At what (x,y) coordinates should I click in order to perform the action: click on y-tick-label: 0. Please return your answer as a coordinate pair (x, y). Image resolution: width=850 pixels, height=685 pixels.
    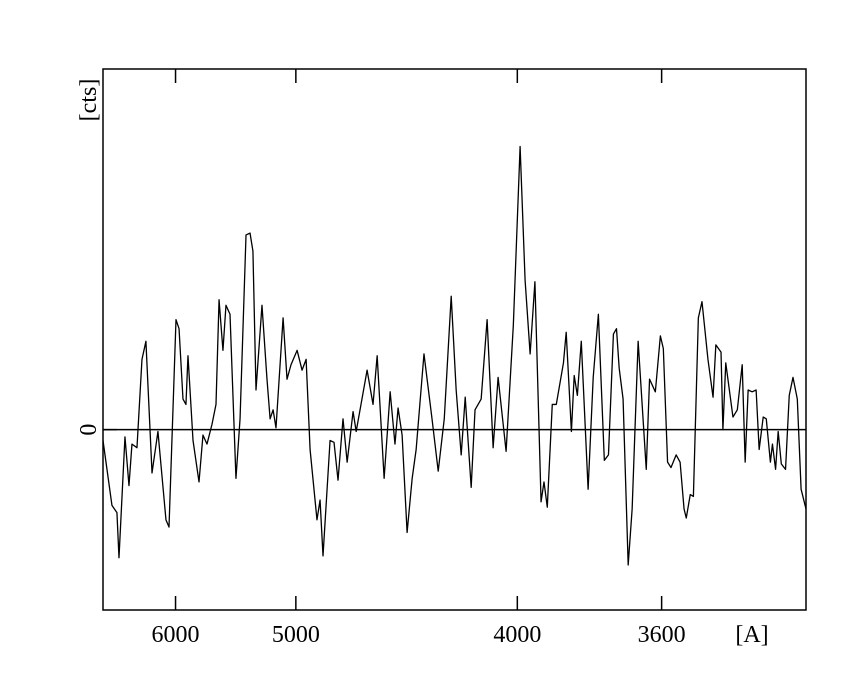
    Looking at the image, I should click on (89, 430).